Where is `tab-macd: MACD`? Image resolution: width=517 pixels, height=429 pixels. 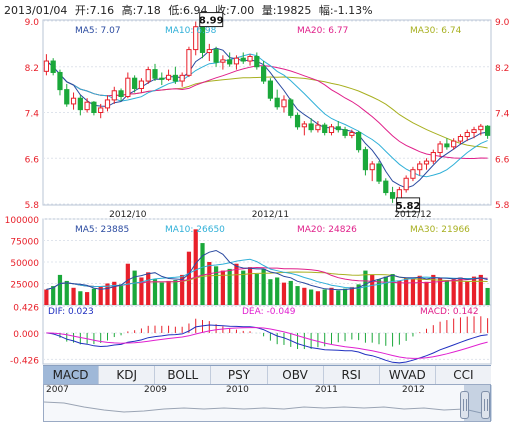
tab-macd: MACD is located at coordinates (71, 375).